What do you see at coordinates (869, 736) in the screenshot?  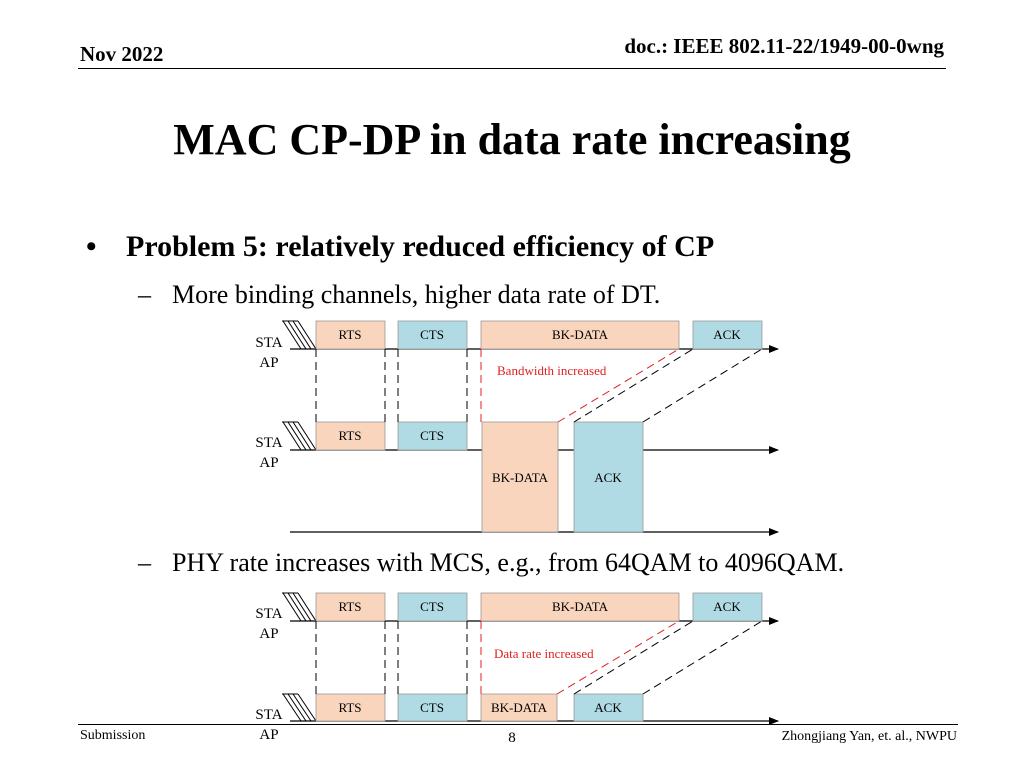 I see `footer-authors: Zhongjiang Yan, et. al., NWPU` at bounding box center [869, 736].